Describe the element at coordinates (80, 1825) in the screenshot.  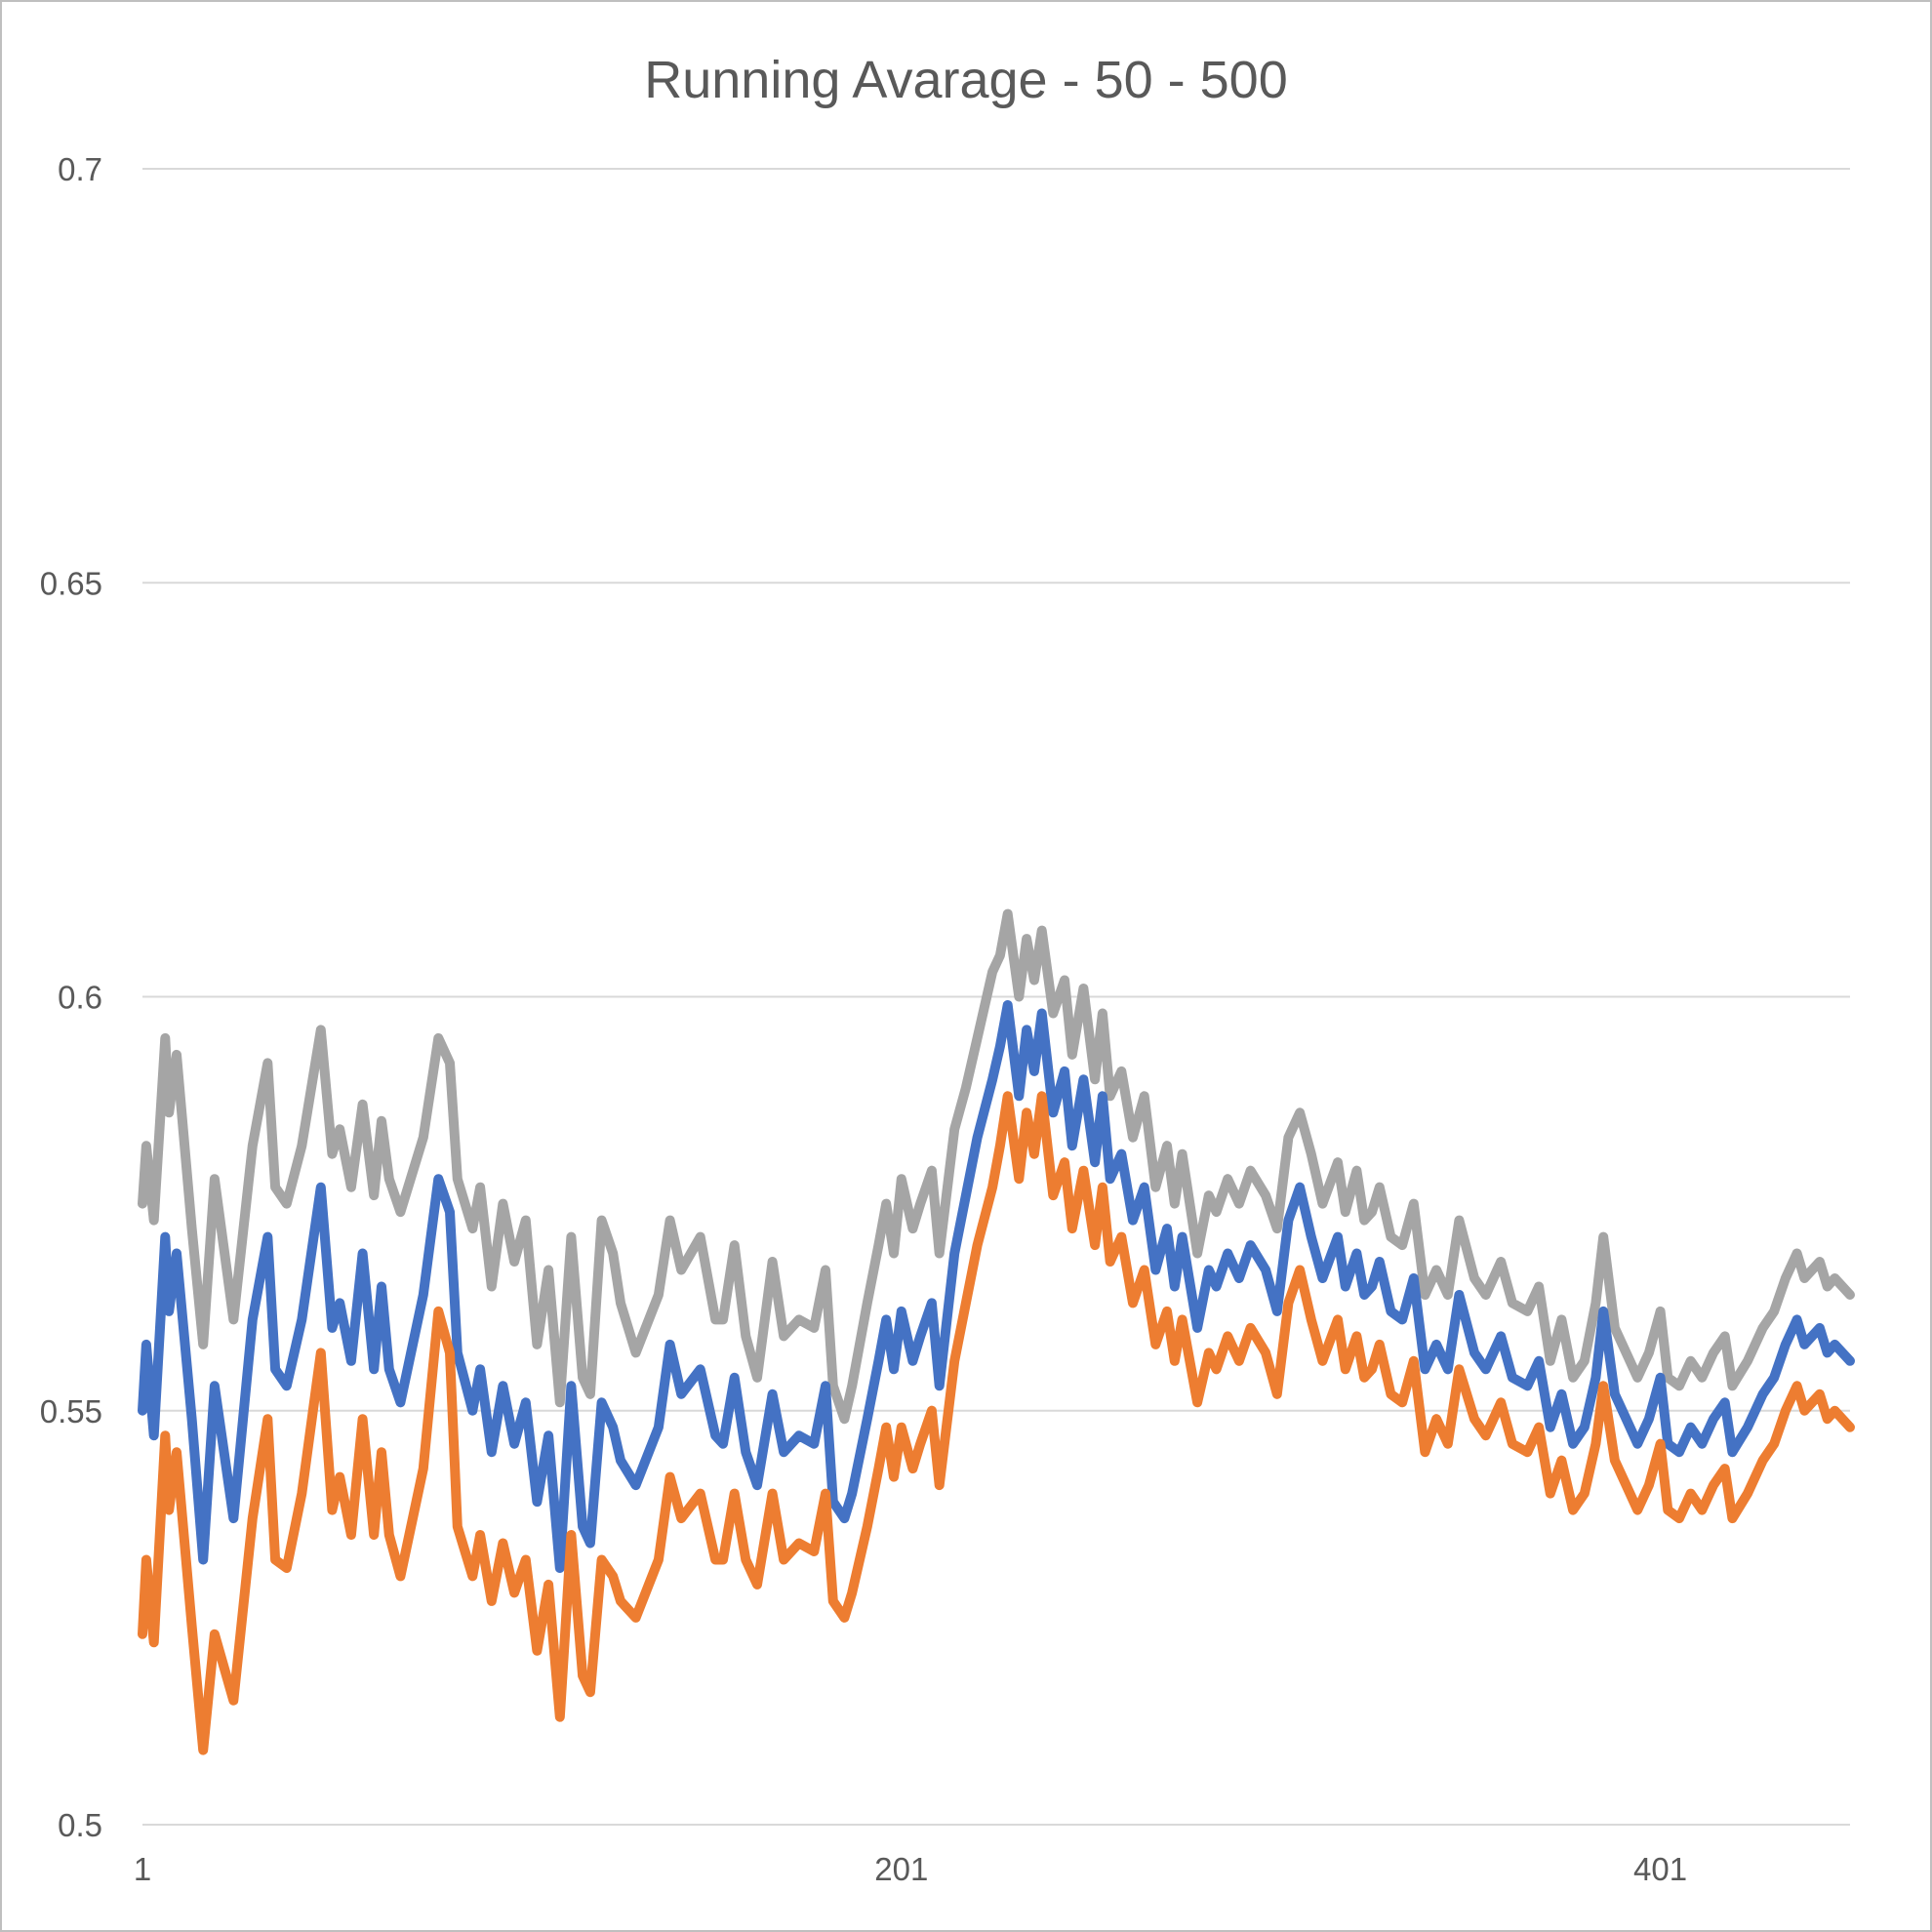
I see `y-tick-label: 0.5` at that location.